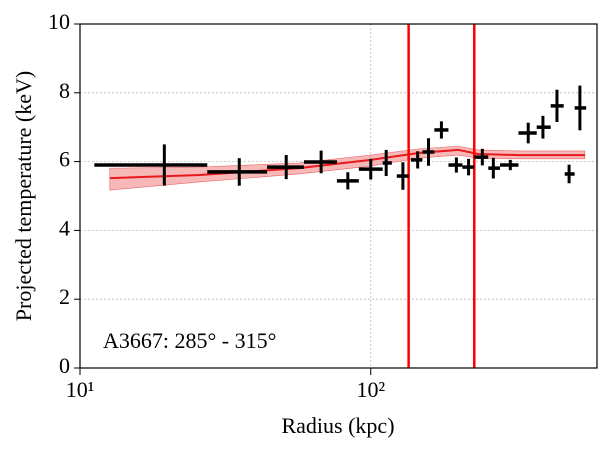 This screenshot has width=610, height=463. What do you see at coordinates (80, 389) in the screenshot?
I see `x-tick-label: 10¹` at bounding box center [80, 389].